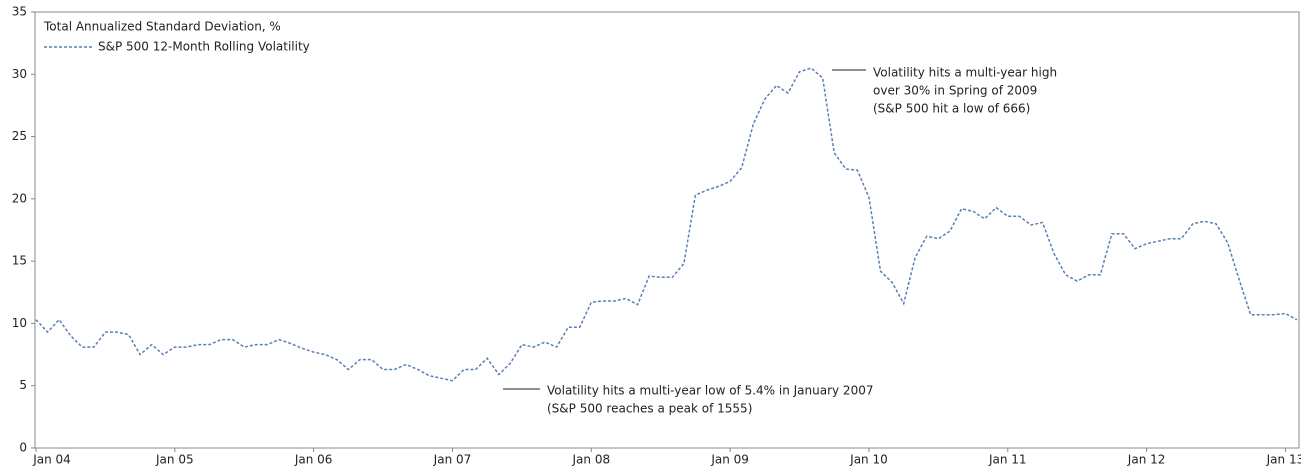  Describe the element at coordinates (591, 460) in the screenshot. I see `x-tick-label: Jan 08` at that location.